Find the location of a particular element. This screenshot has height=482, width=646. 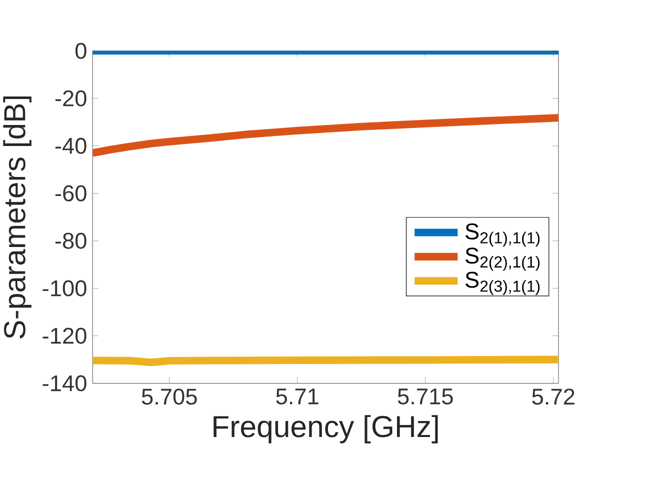

y-tick-label: -140 is located at coordinates (64, 383).